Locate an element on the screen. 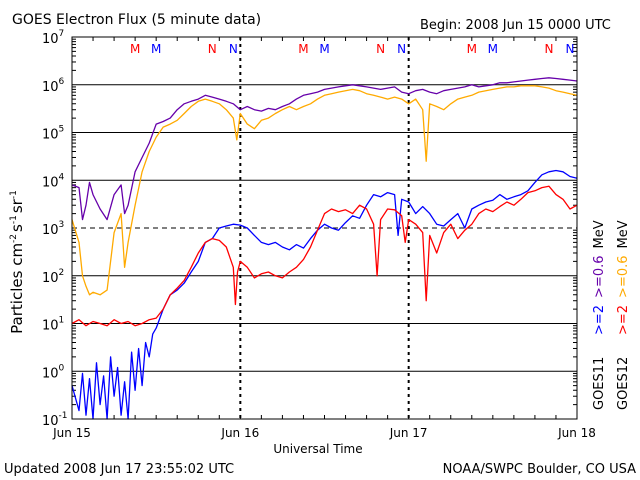  x-tick-label: Jun 15 is located at coordinates (71, 433).